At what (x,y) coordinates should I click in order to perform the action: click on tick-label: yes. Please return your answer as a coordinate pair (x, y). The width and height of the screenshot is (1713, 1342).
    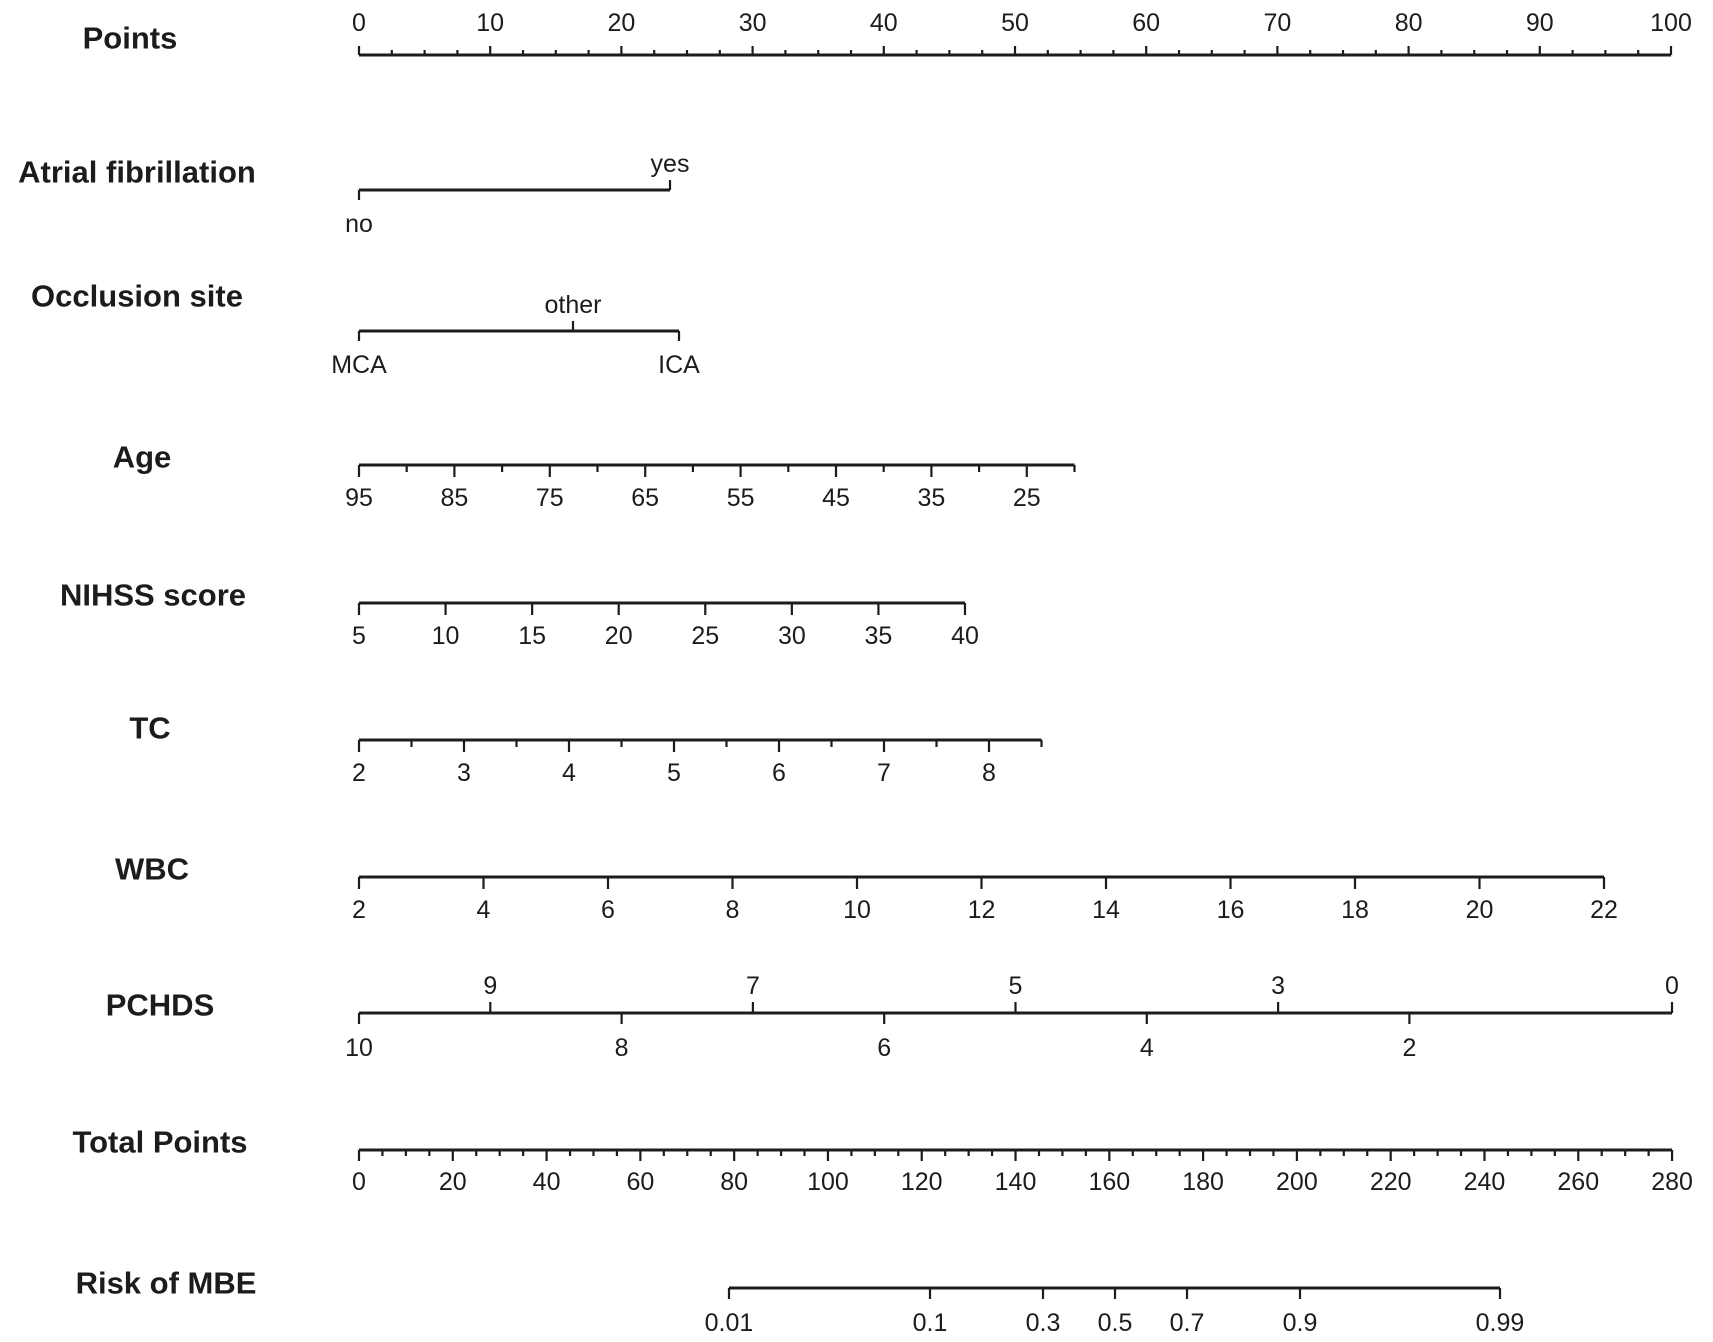
    Looking at the image, I should click on (670, 164).